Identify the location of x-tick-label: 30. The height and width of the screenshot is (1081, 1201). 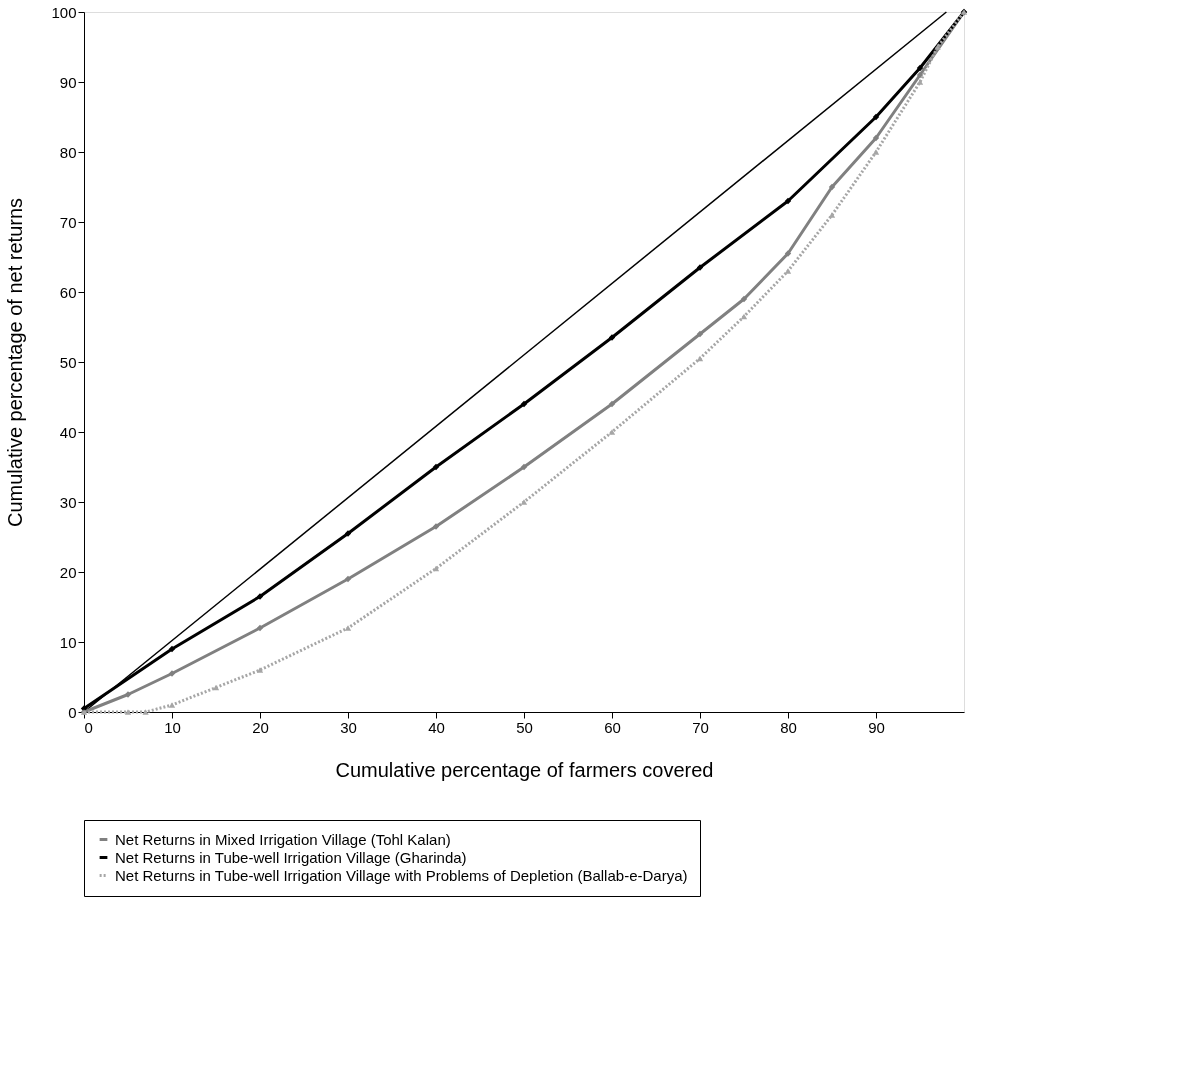
(348, 727).